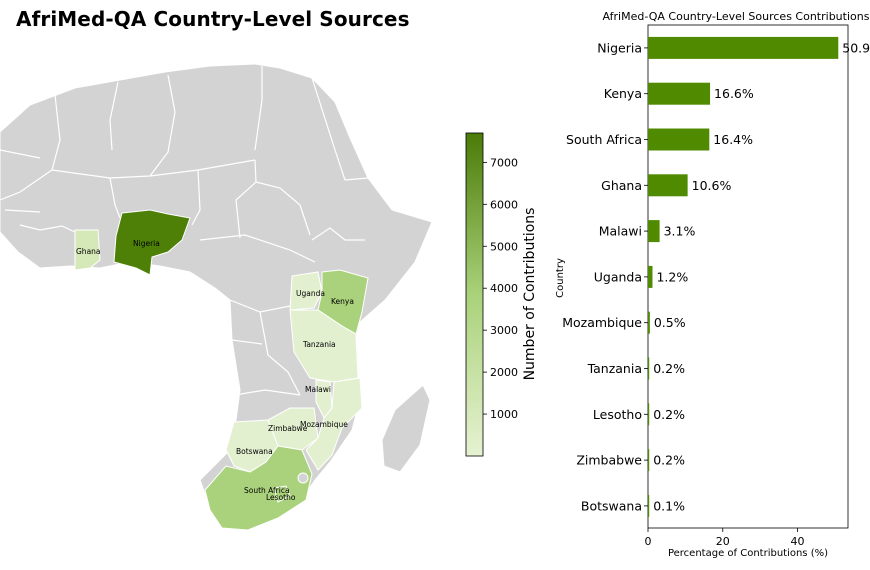  What do you see at coordinates (748, 553) in the screenshot?
I see `bar-chart-xlabel: Percentage of Contributions (%)` at bounding box center [748, 553].